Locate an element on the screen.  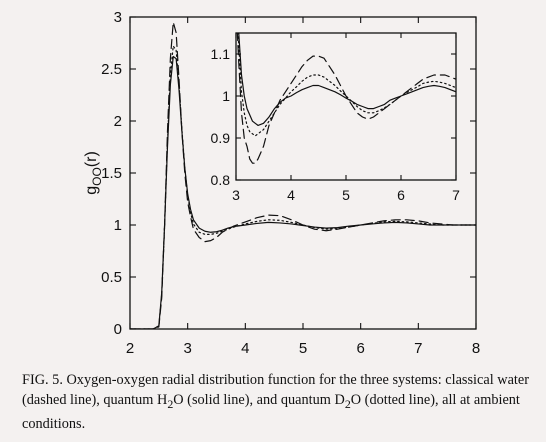
y-axis-label: gOO(r) is located at coordinates (93, 173).